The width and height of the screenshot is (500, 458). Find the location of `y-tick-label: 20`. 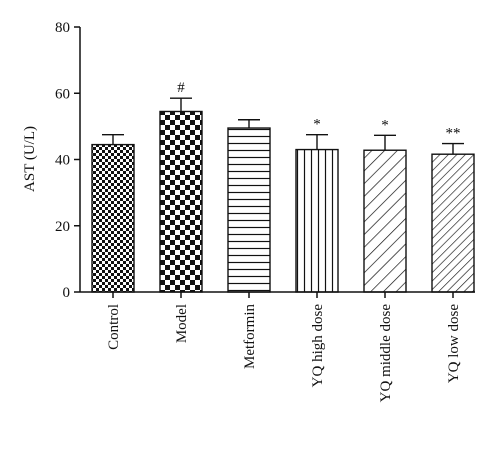

y-tick-label: 20 is located at coordinates (62, 227).